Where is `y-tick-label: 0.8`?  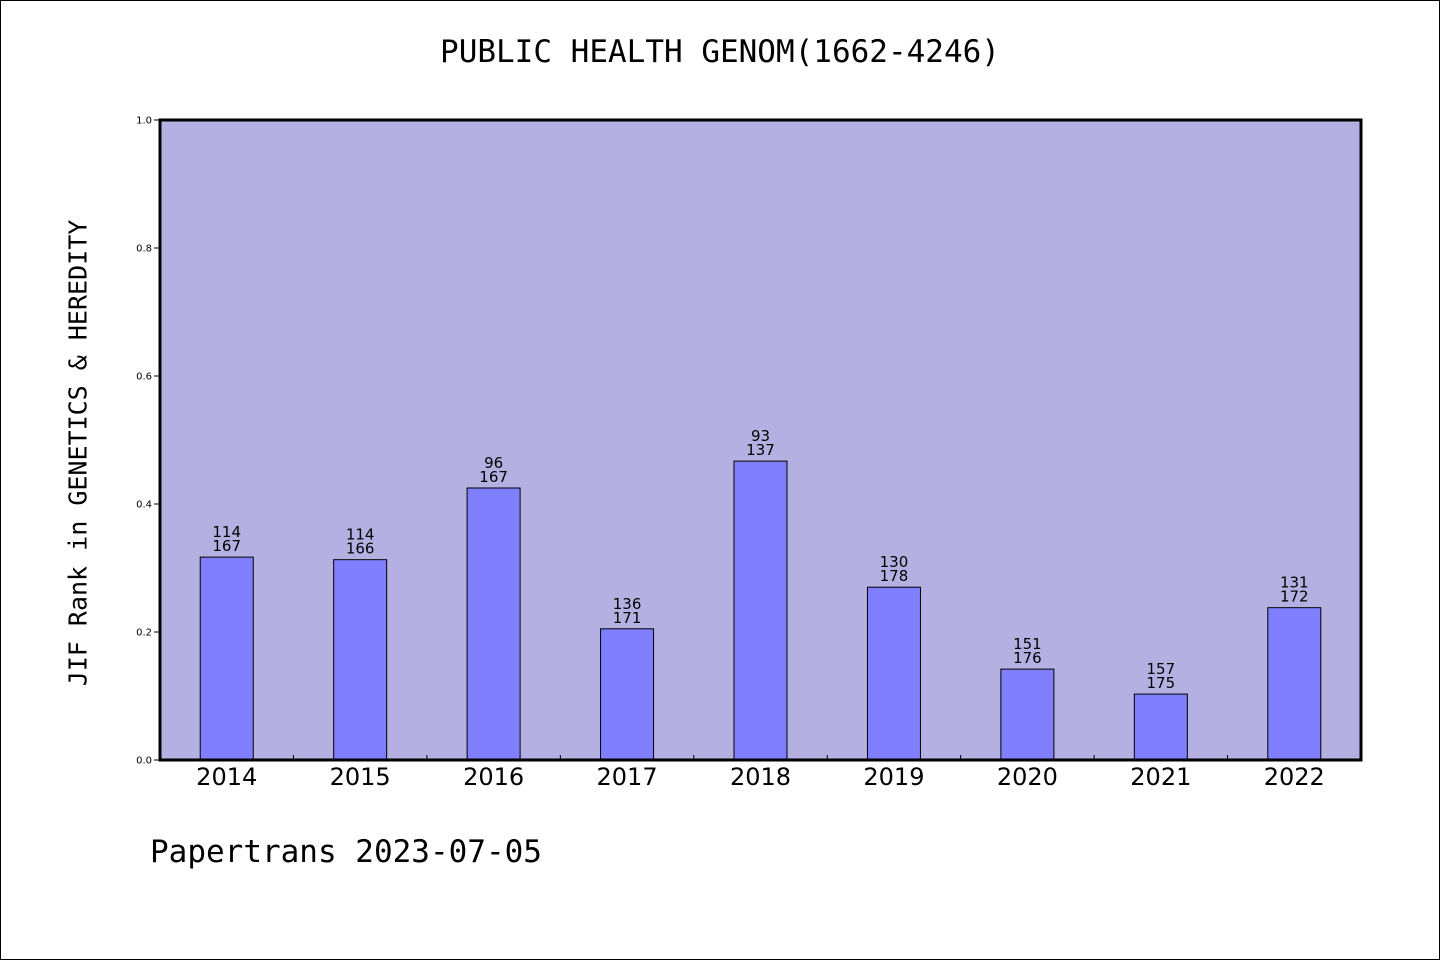 y-tick-label: 0.8 is located at coordinates (144, 249).